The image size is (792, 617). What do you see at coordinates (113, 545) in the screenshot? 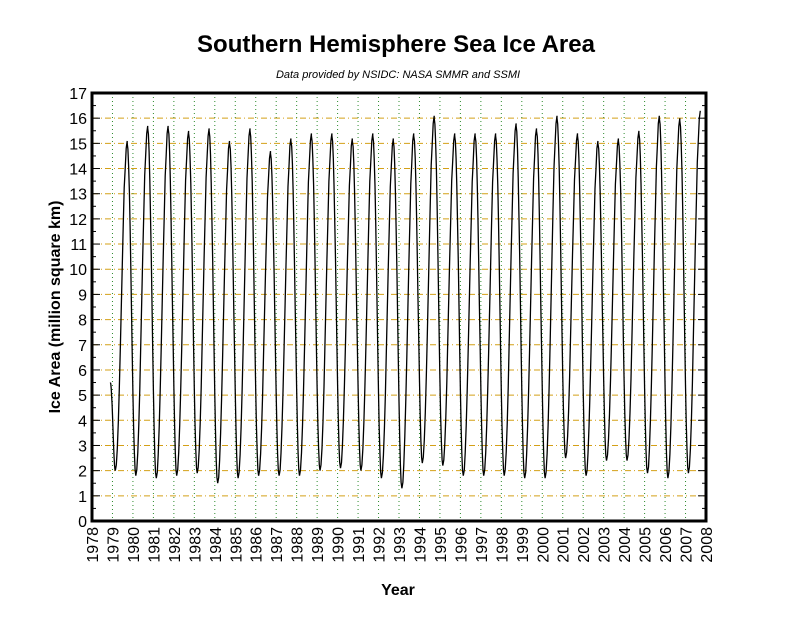
I see `x-tick-label: 1979` at bounding box center [113, 545].